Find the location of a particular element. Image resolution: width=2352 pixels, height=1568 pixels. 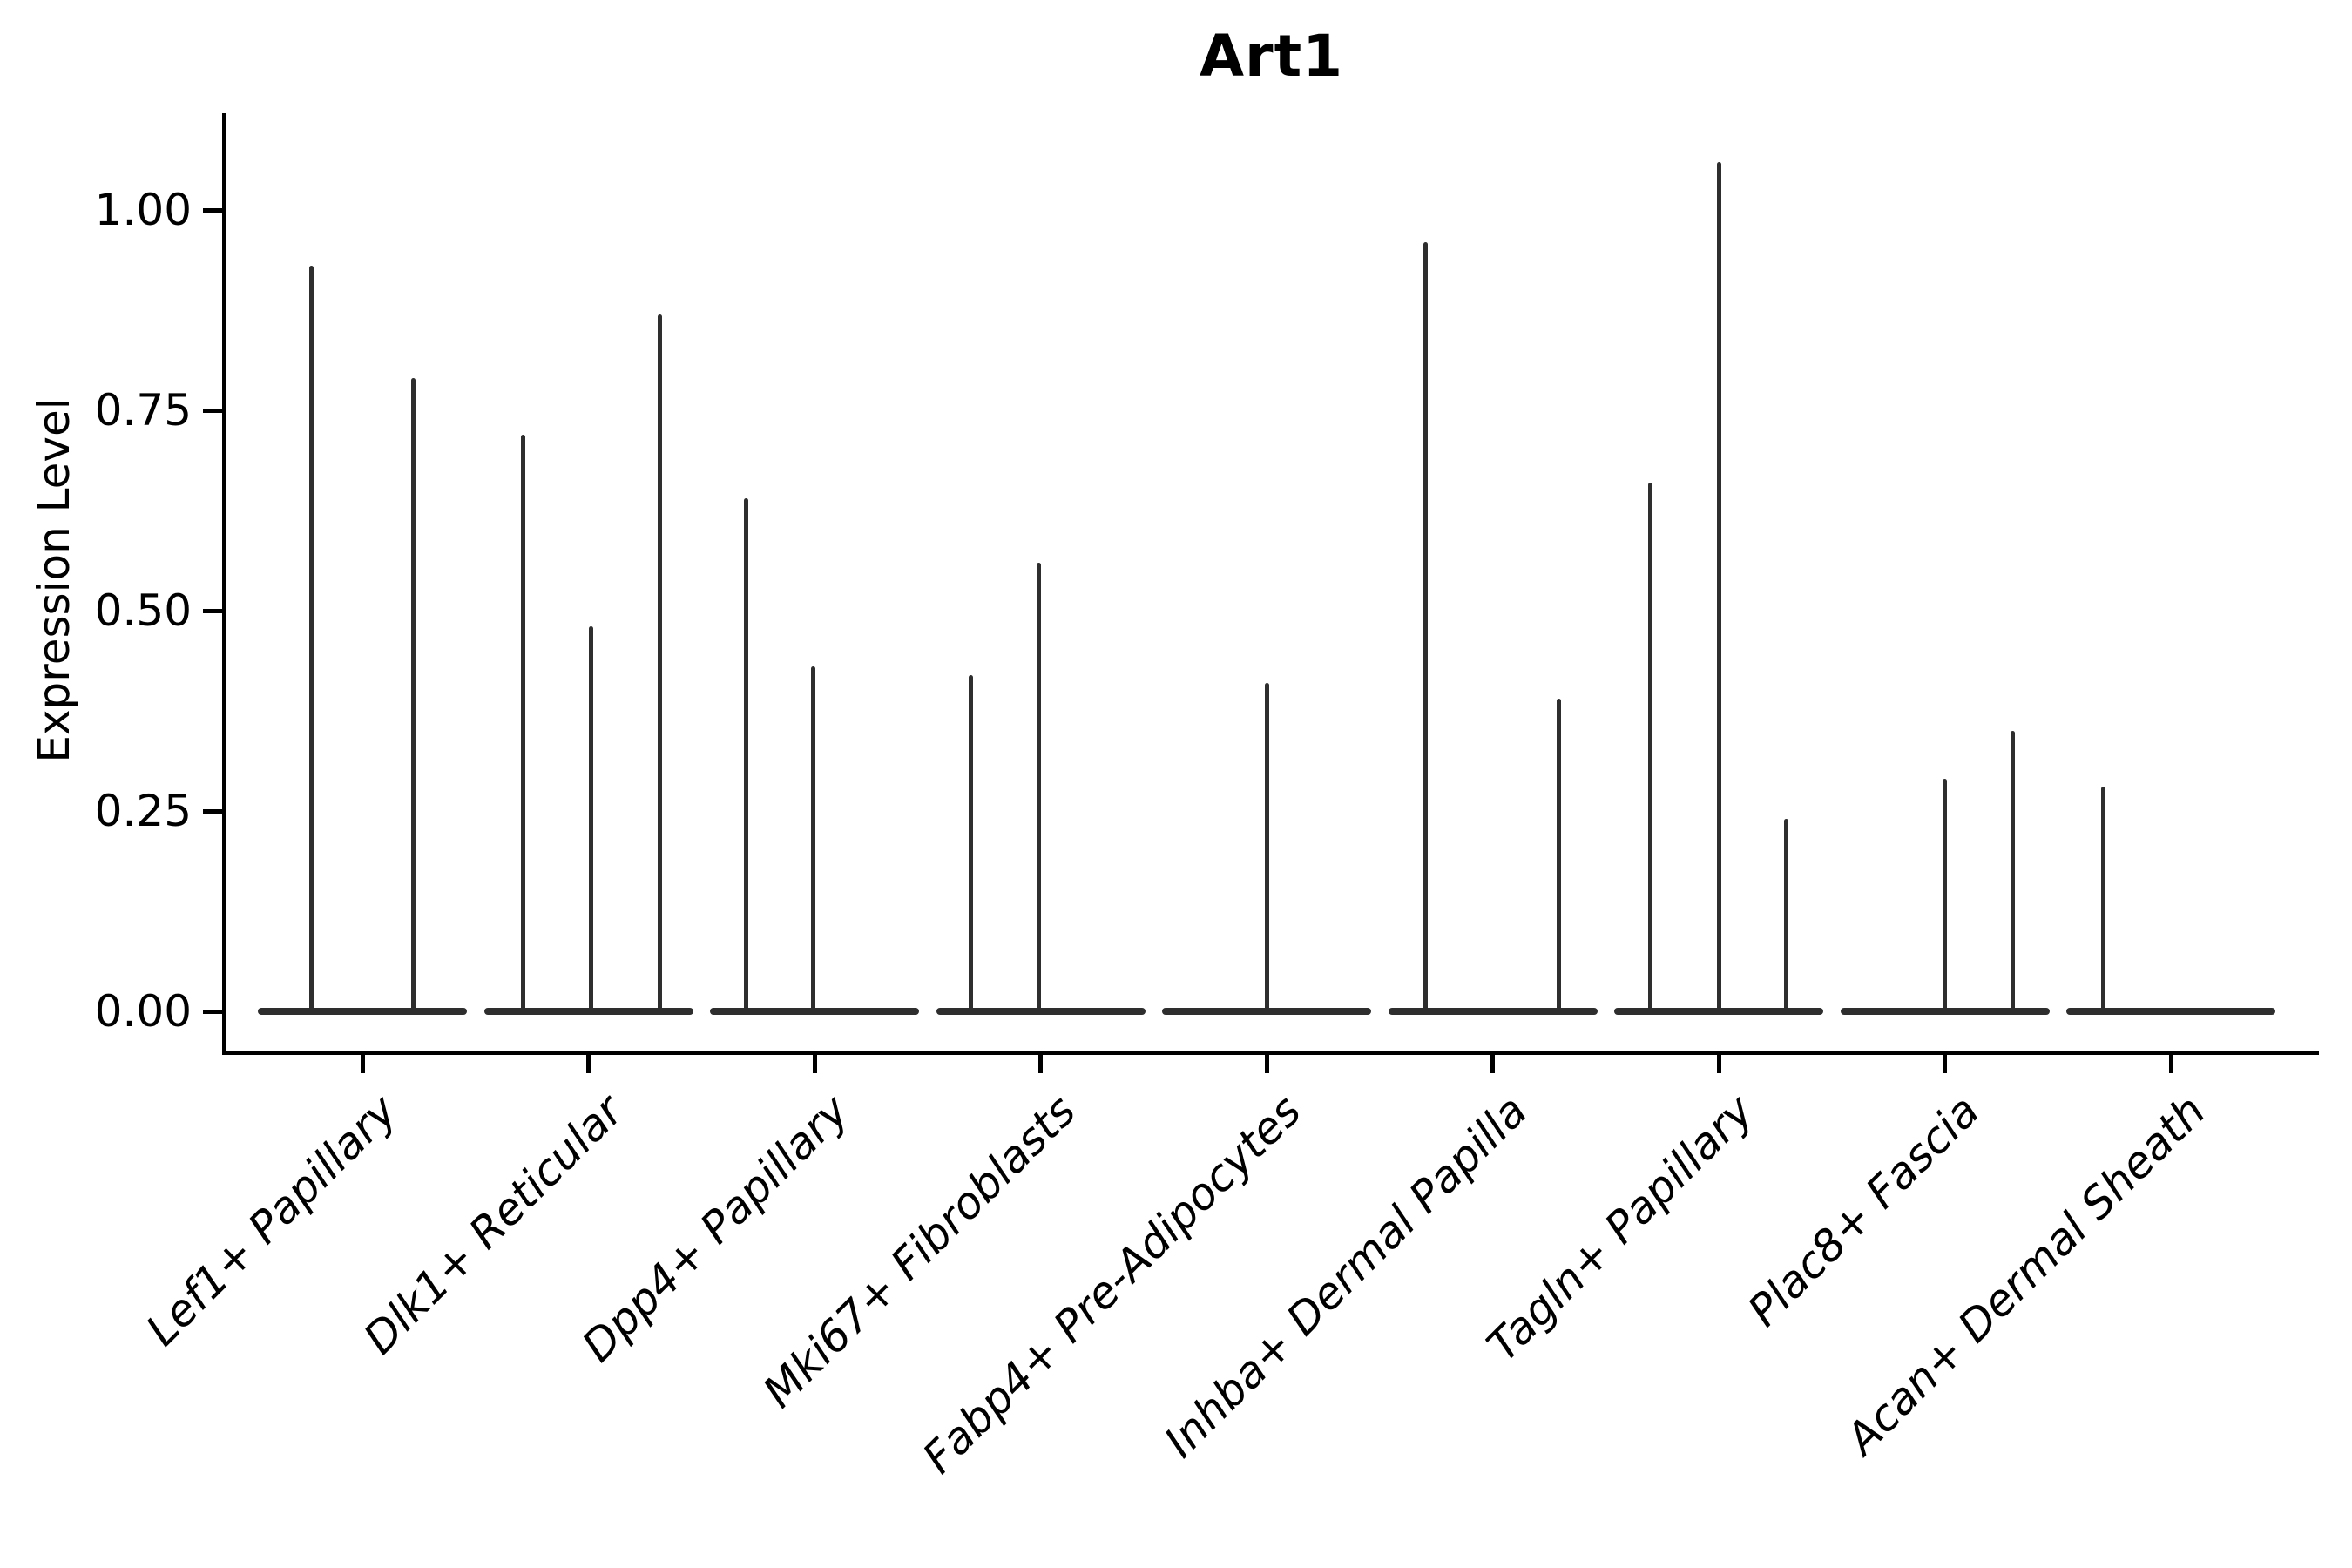

chart-title: Art1 is located at coordinates (1271, 56).